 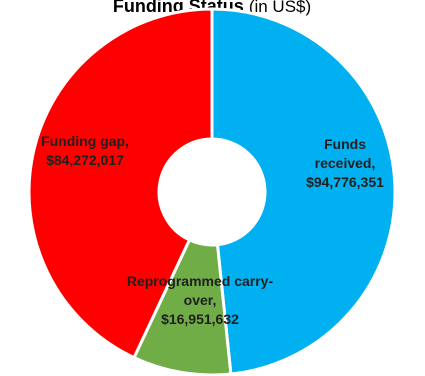 I want to click on slice-label: Funds received, $94,776,351, so click(x=345, y=163).